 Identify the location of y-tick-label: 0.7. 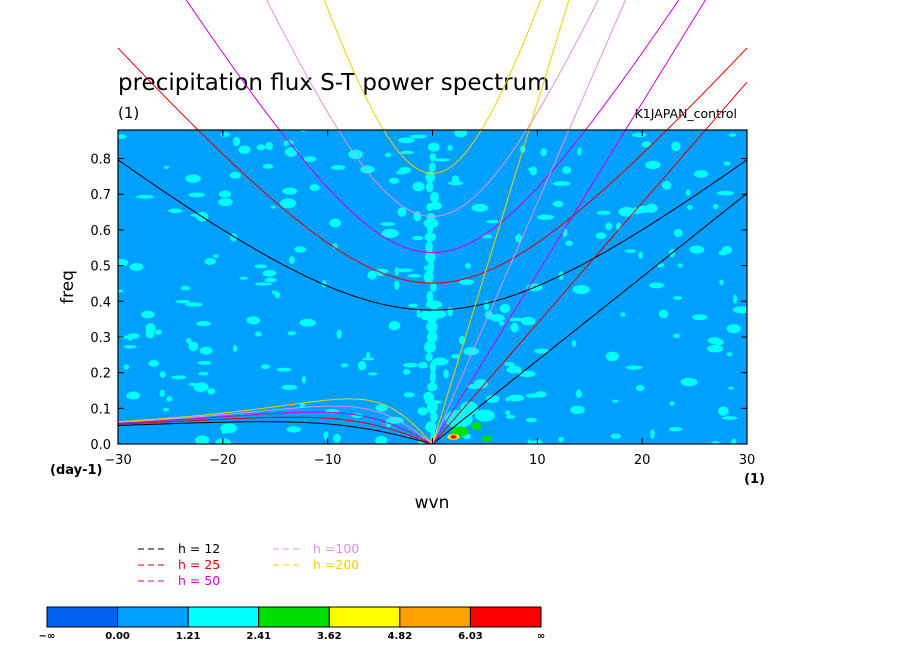
(100, 195).